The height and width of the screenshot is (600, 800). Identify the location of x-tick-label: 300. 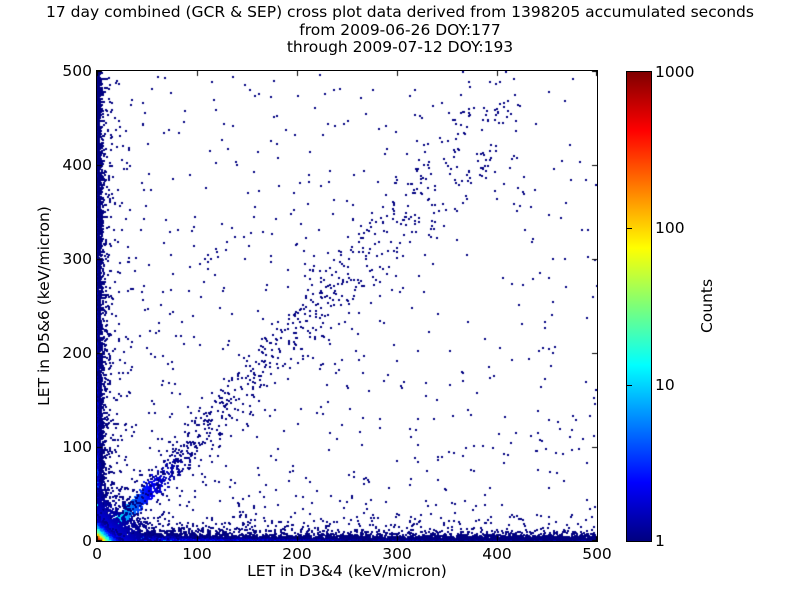
(397, 554).